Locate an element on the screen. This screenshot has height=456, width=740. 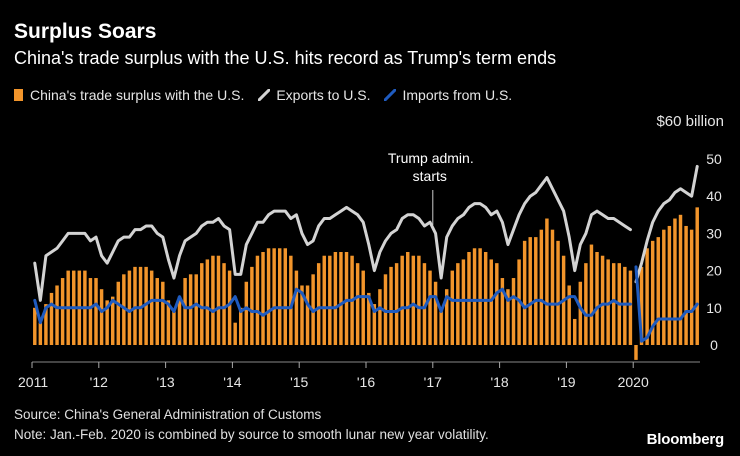
legend-swatch-imports is located at coordinates (390, 95).